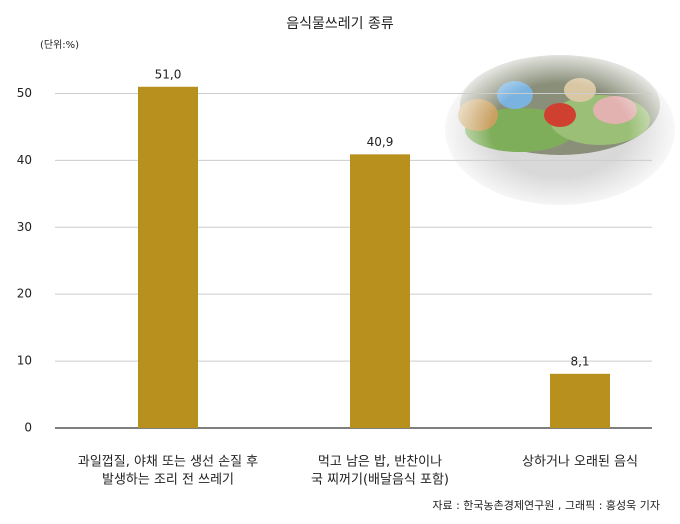 This screenshot has width=680, height=524. What do you see at coordinates (546, 505) in the screenshot?
I see `source-note: 자료 : 한국농촌경제연구원 , 그래픽 : 홍성욱 기자` at bounding box center [546, 505].